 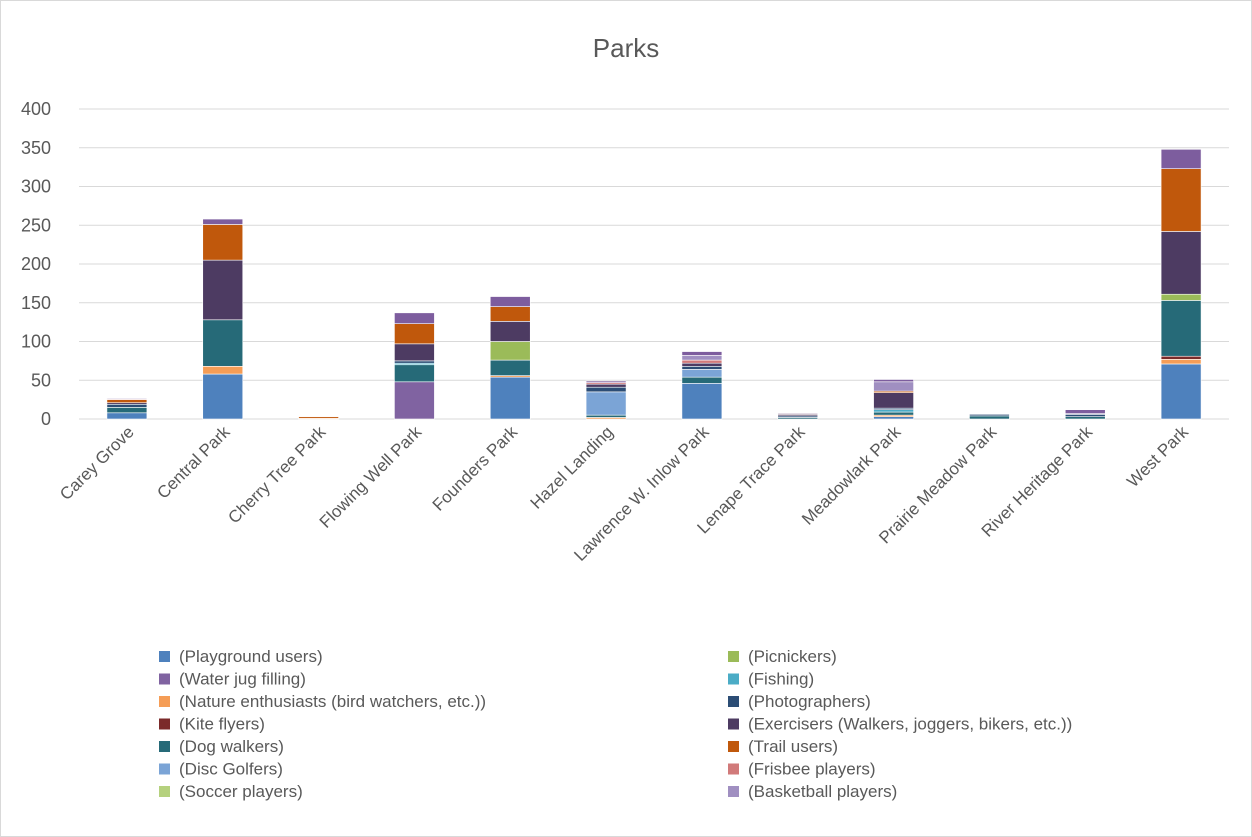 I want to click on legend-label: (Dog walkers), so click(x=231, y=746).